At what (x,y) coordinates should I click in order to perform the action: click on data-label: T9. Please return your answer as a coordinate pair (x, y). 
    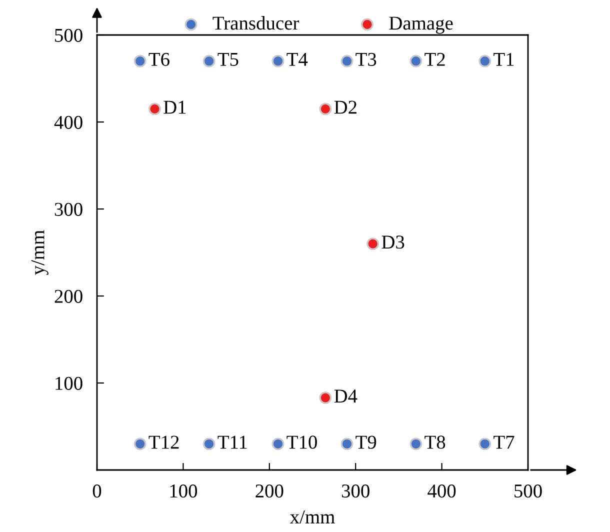
    Looking at the image, I should click on (366, 442).